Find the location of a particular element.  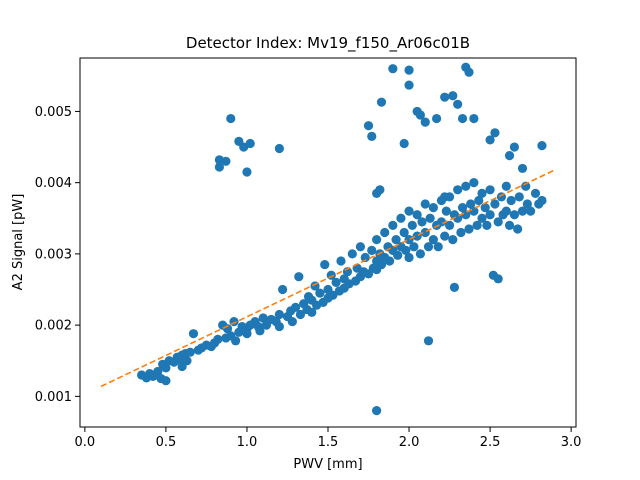

y-tick-label: 0.001 is located at coordinates (53, 397).